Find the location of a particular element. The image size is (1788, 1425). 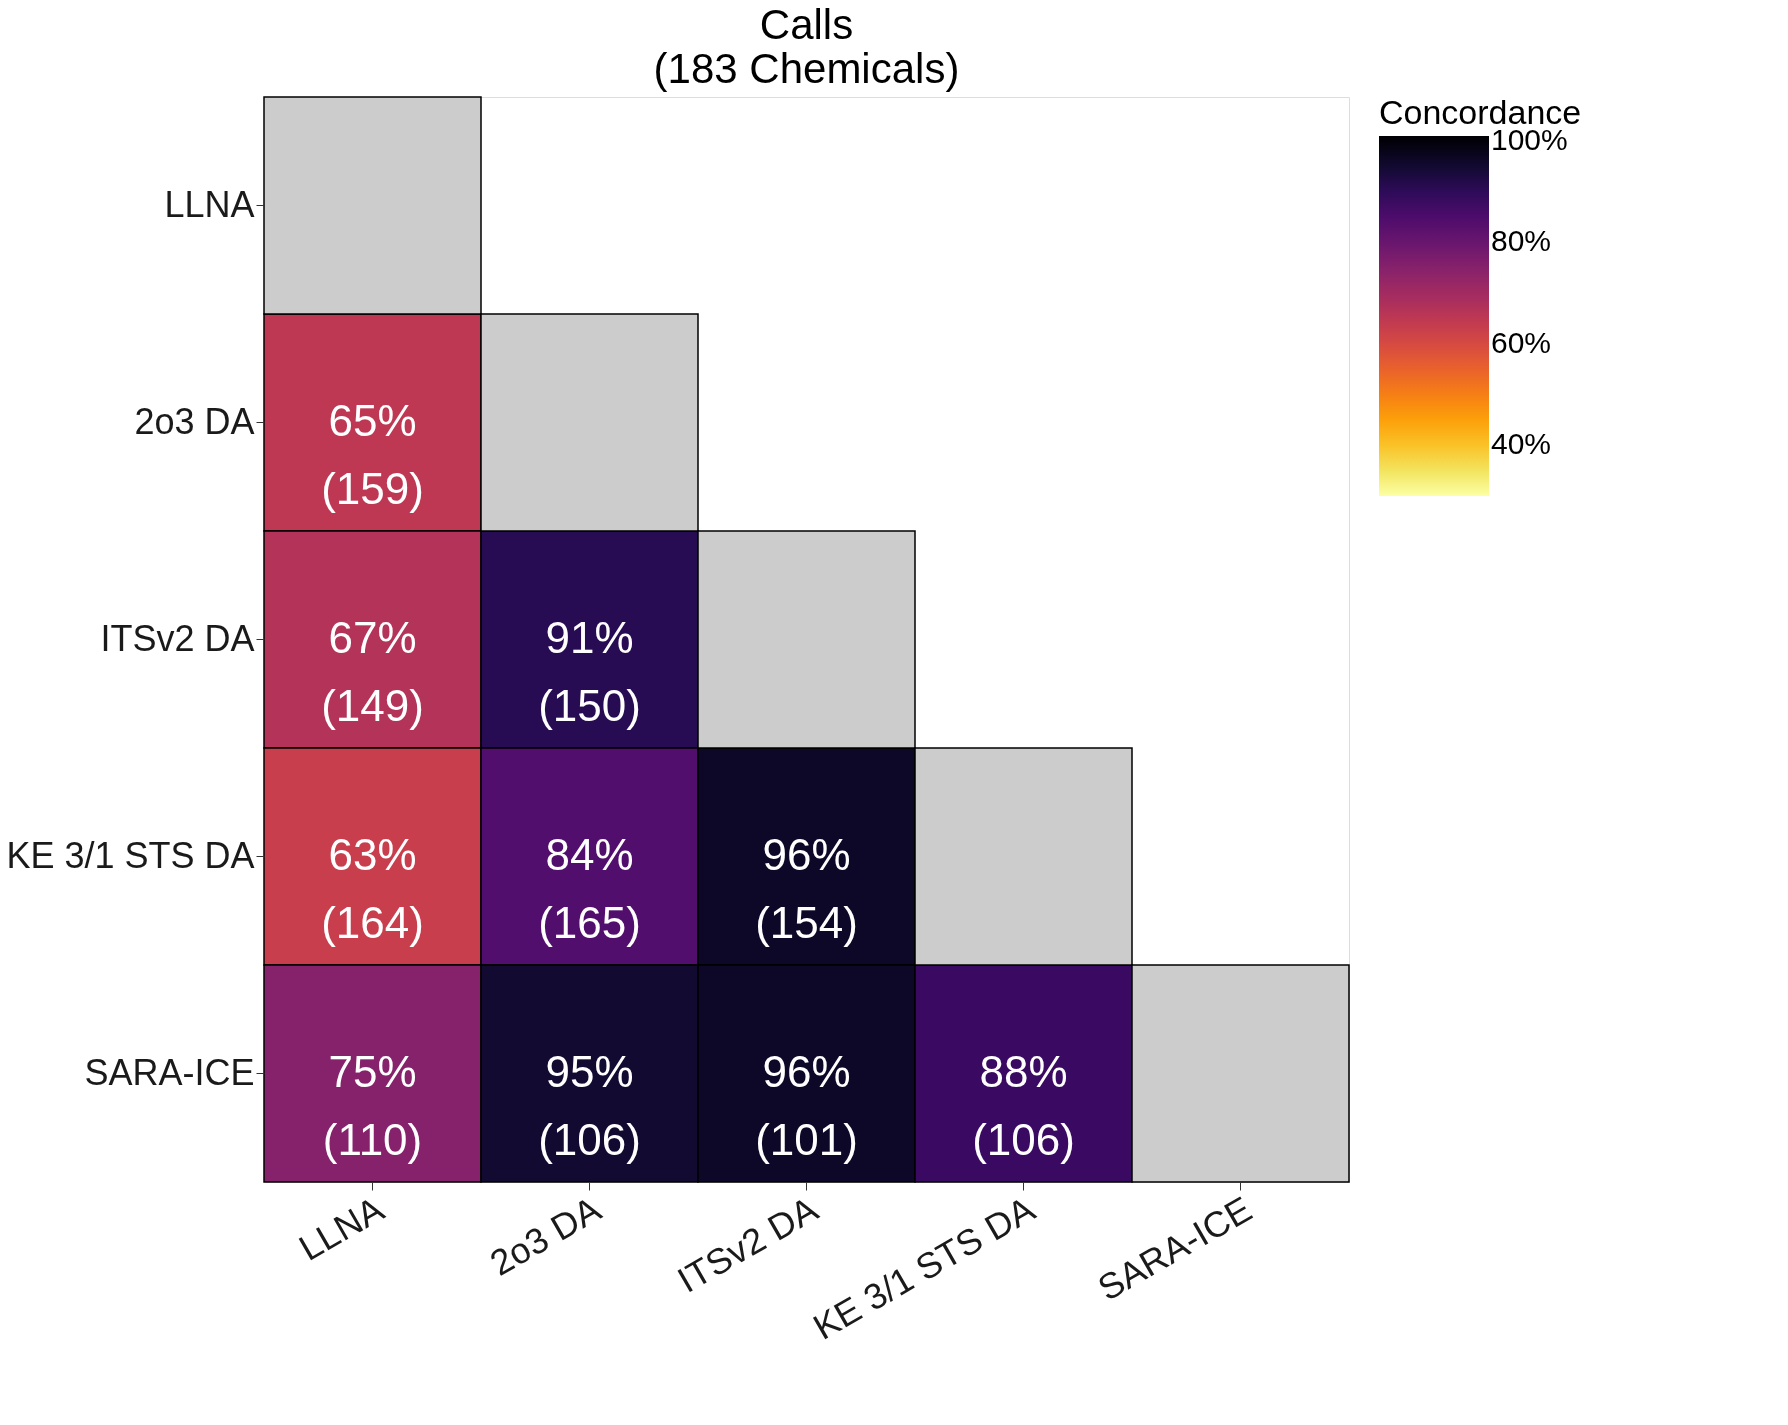

data-label: 63% (164) is located at coordinates (372, 888).